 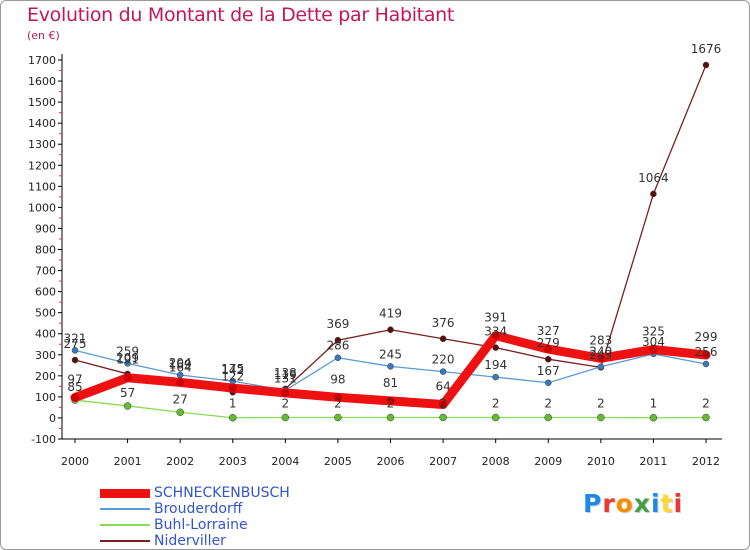 What do you see at coordinates (601, 461) in the screenshot?
I see `x-tick-label: 2010` at bounding box center [601, 461].